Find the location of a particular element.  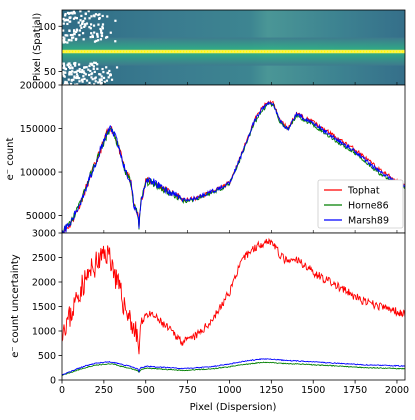

legend-label-marsh89: Marsh89 is located at coordinates (368, 221).